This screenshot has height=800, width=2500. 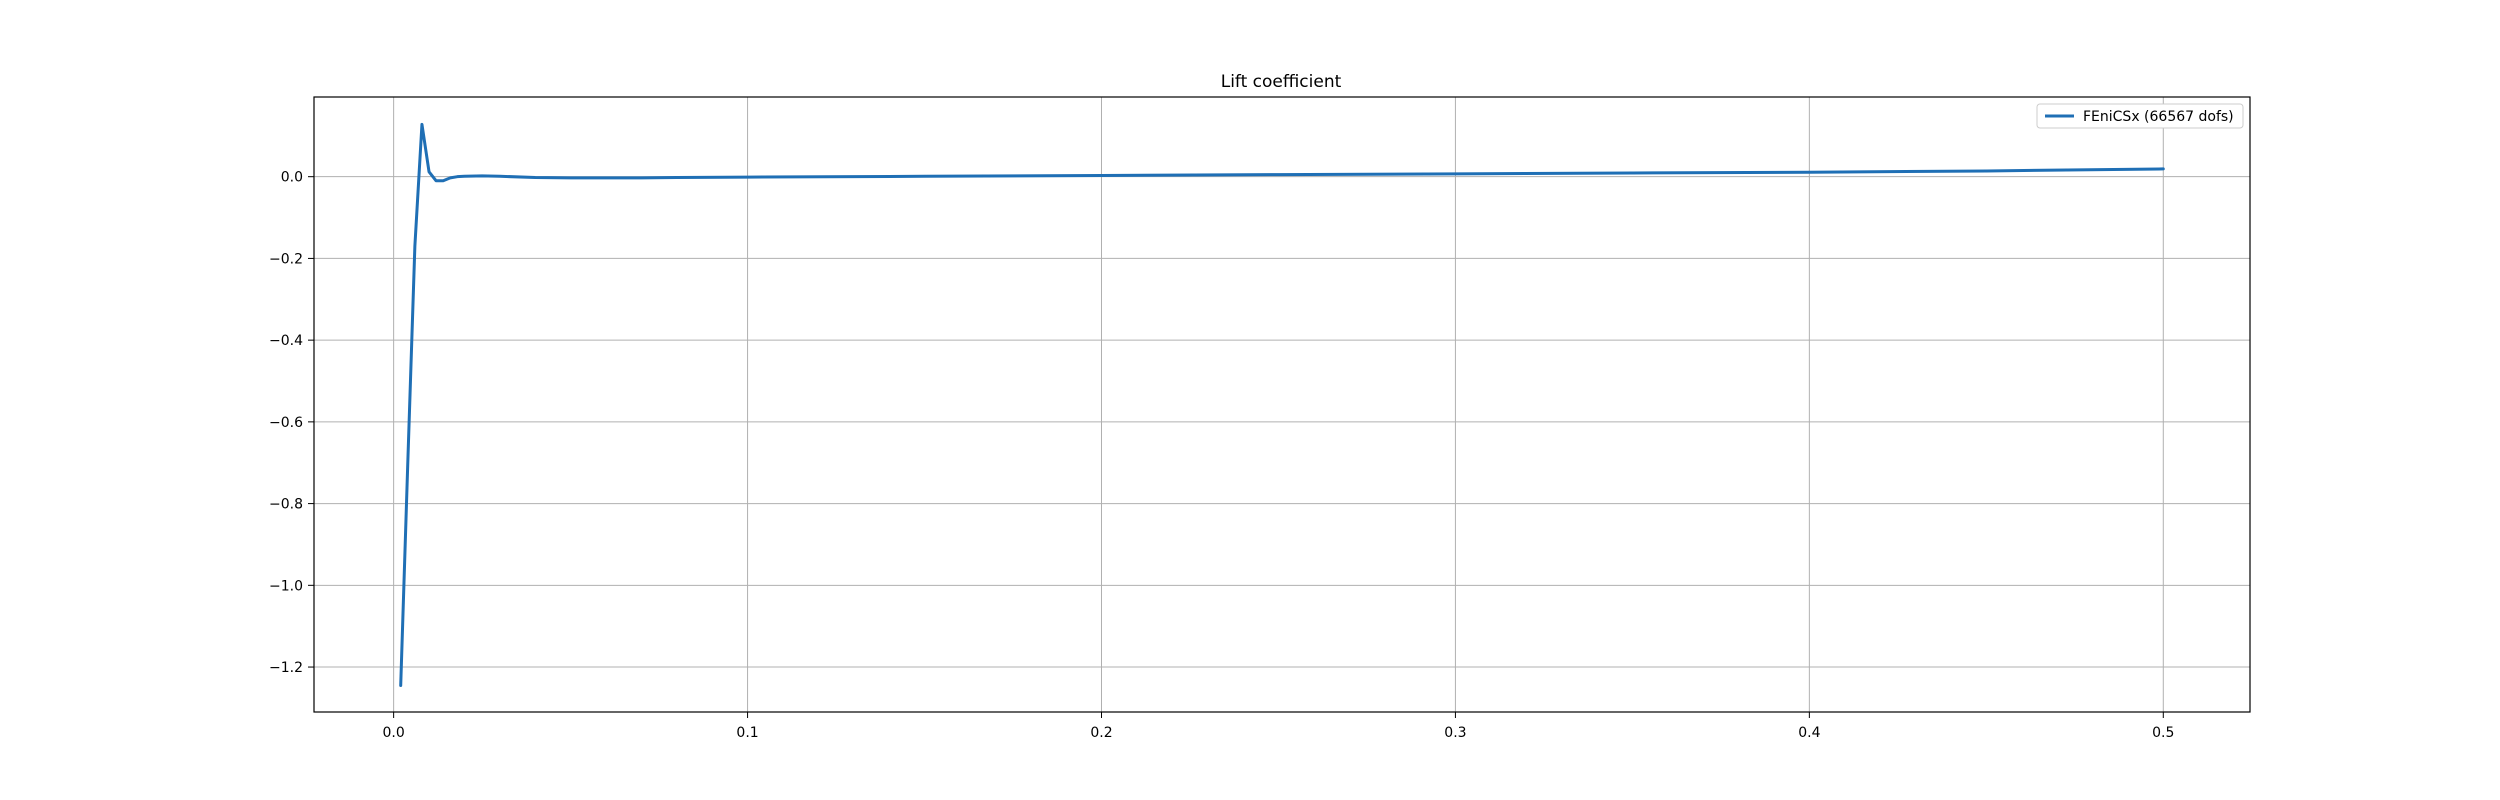 I want to click on y-tick-label: 0.0, so click(x=292, y=178).